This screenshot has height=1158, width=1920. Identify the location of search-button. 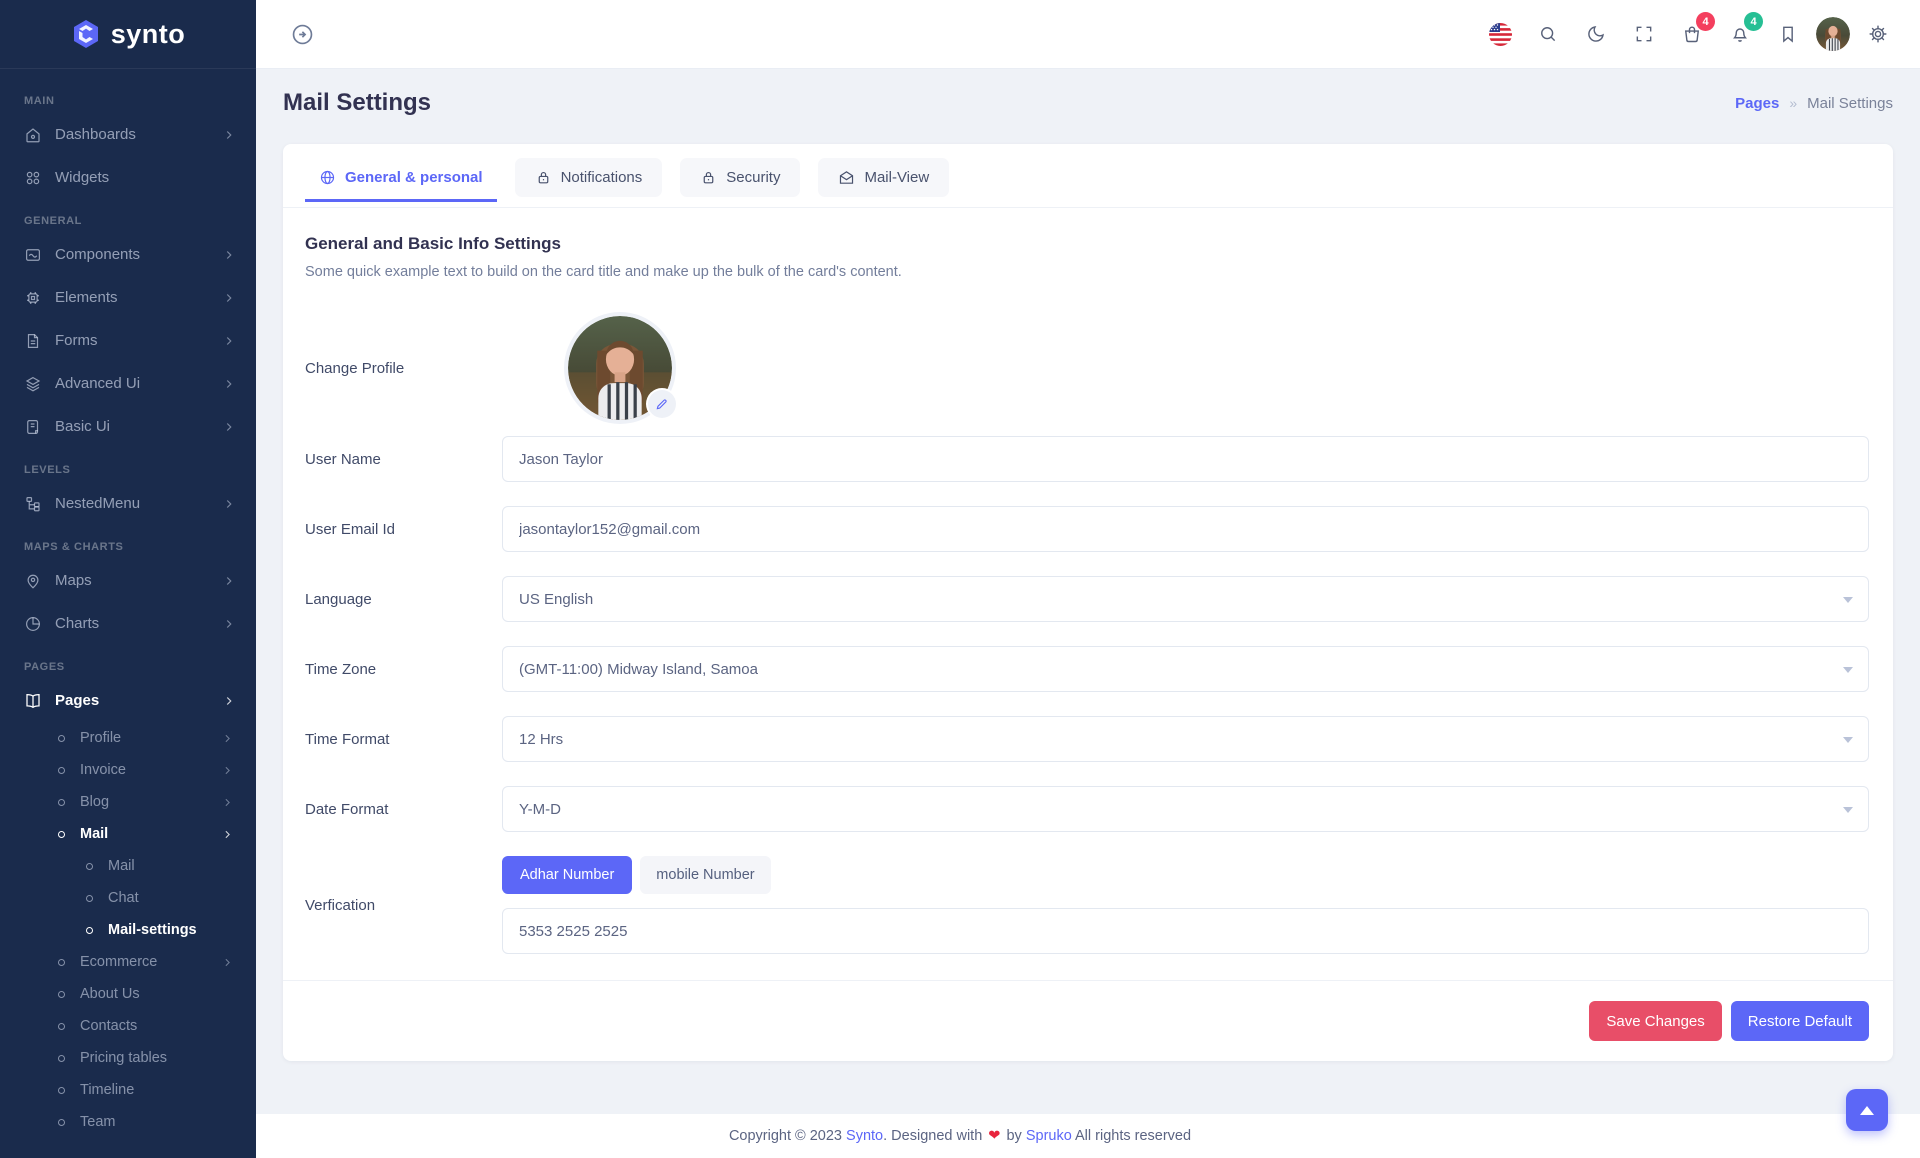
(1548, 34).